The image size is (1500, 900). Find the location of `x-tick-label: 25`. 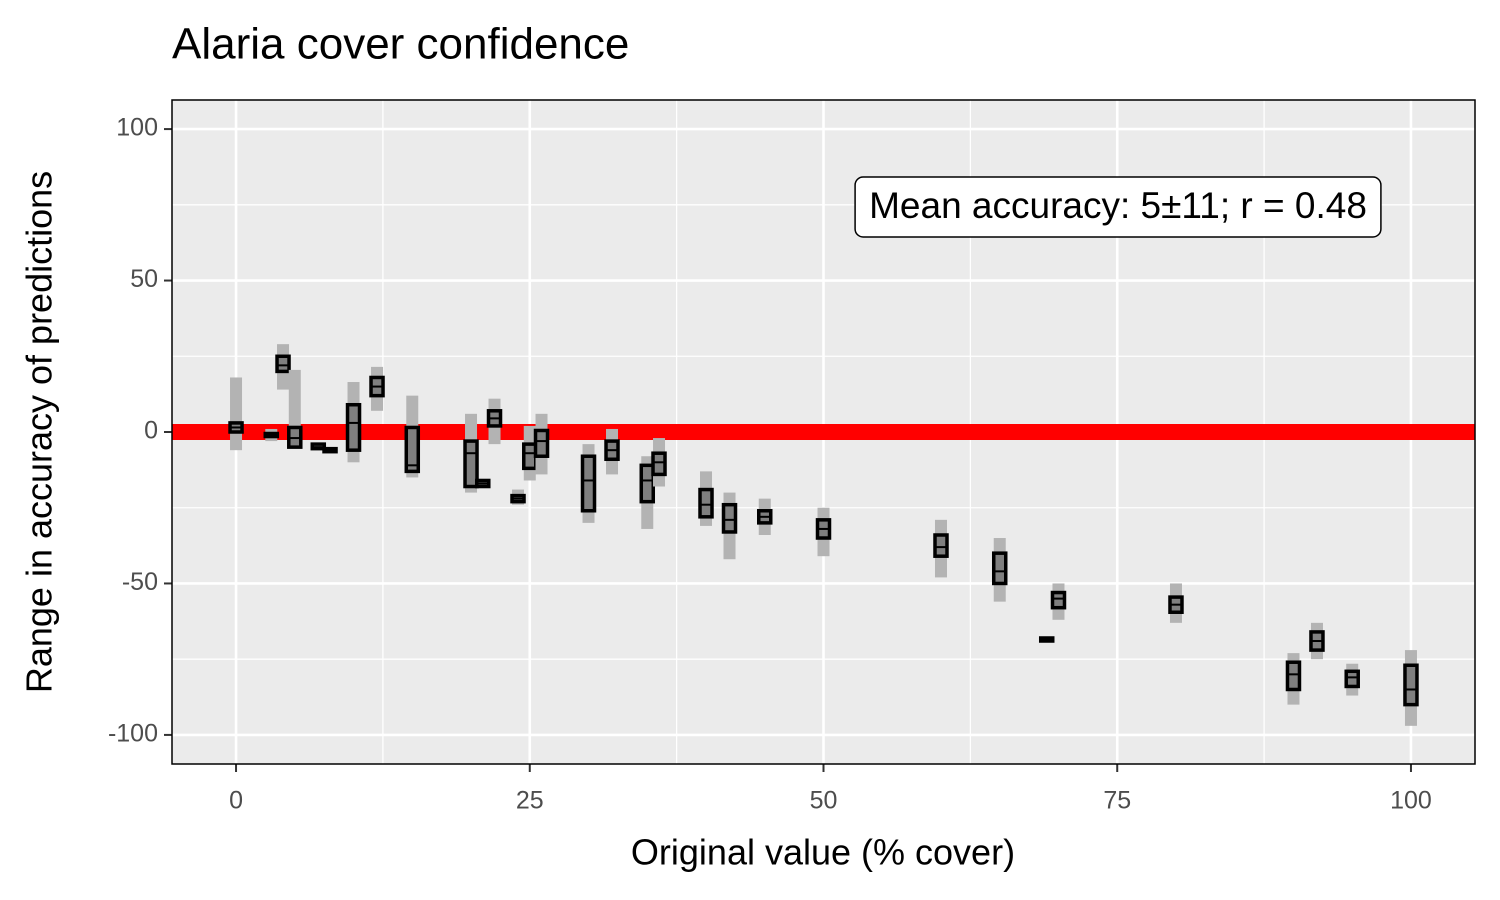

x-tick-label: 25 is located at coordinates (530, 801).